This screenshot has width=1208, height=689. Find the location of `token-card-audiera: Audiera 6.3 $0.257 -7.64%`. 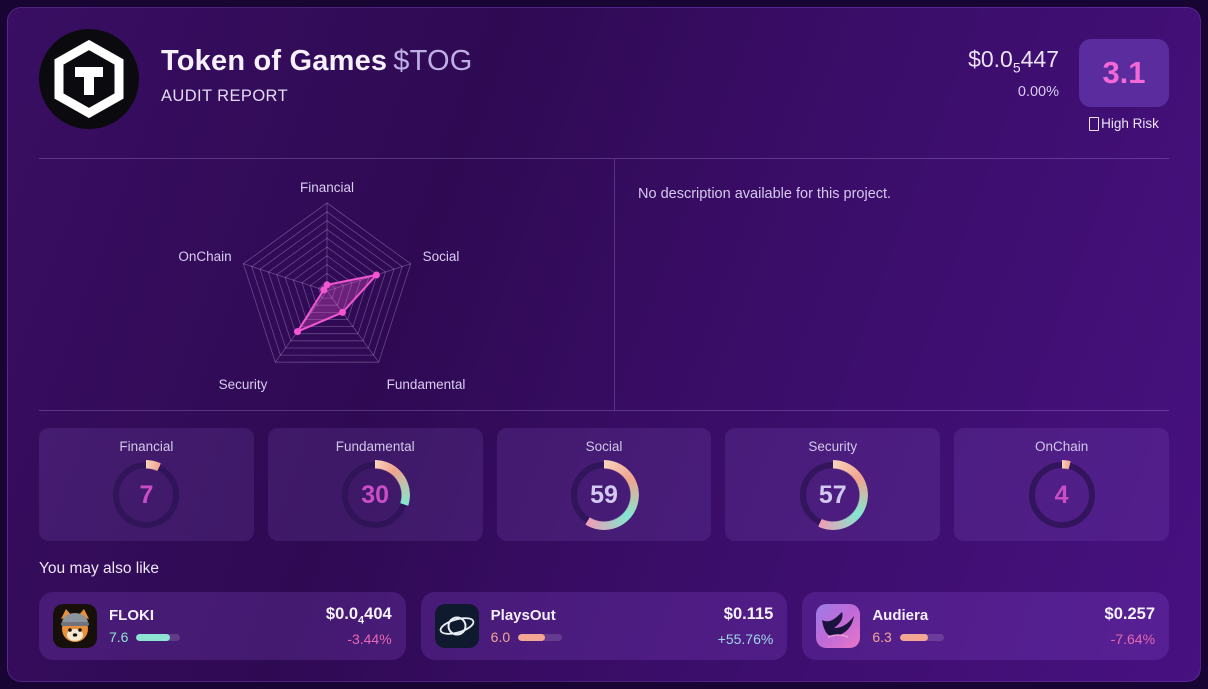

token-card-audiera: Audiera 6.3 $0.257 -7.64% is located at coordinates (986, 626).